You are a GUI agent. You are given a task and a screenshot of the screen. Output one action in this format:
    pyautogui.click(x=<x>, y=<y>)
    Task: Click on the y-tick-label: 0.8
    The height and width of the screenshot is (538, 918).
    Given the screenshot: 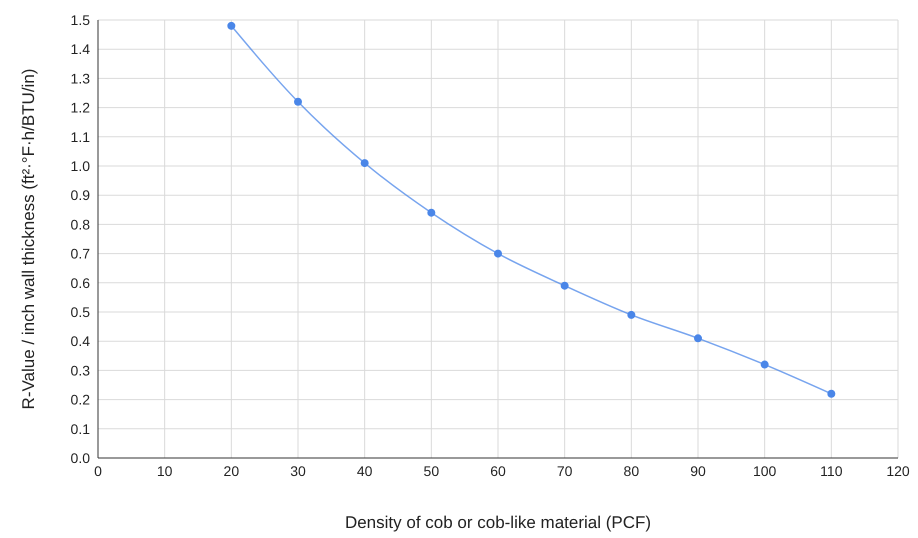 What is the action you would take?
    pyautogui.click(x=80, y=224)
    